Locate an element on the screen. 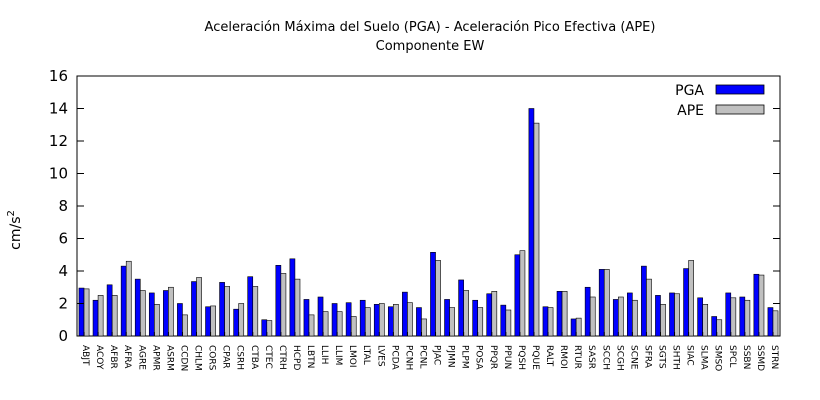 The width and height of the screenshot is (820, 400). x-tick-label: LBTN is located at coordinates (310, 356).